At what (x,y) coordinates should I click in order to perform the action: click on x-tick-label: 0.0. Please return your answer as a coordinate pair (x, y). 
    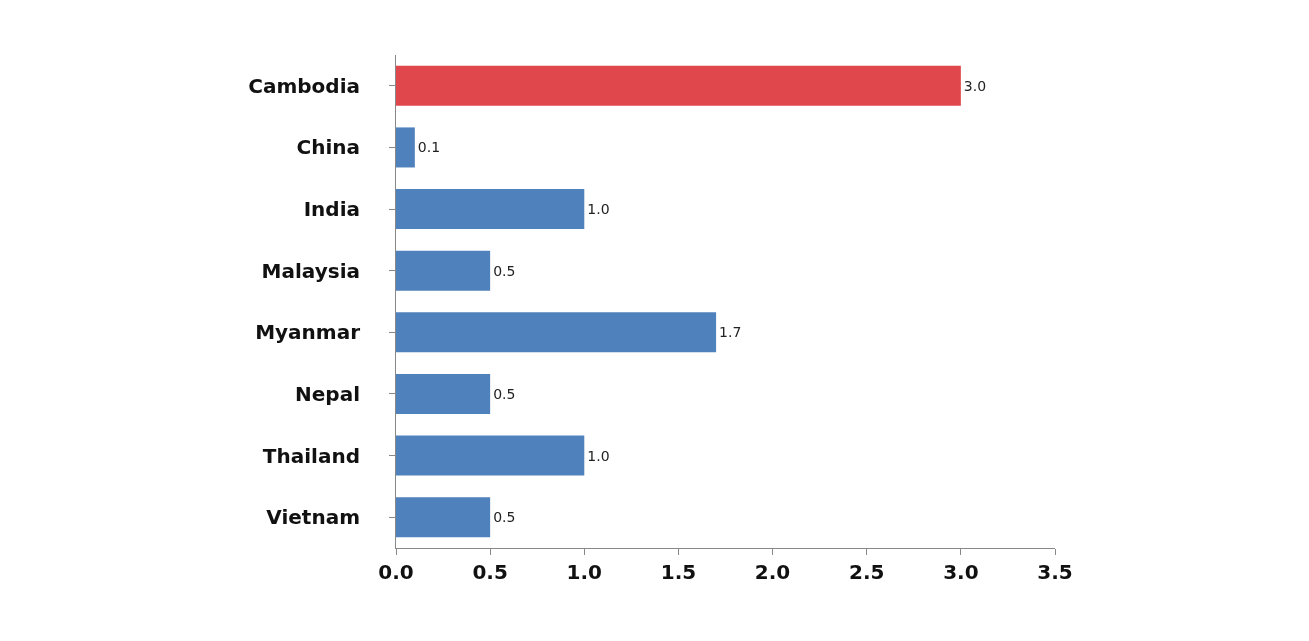
    Looking at the image, I should click on (396, 572).